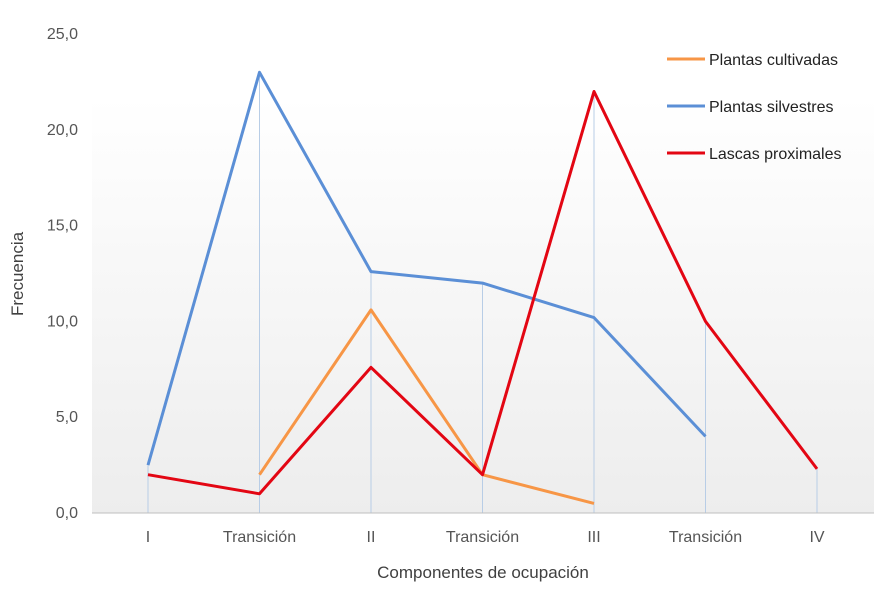 This screenshot has height=603, width=886. I want to click on x-tick-label: IV, so click(816, 537).